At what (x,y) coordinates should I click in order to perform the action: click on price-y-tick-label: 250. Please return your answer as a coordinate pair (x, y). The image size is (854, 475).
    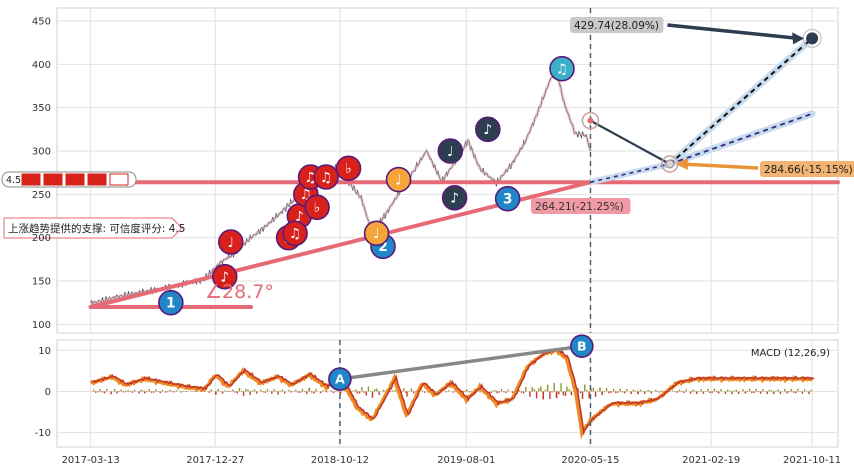
    Looking at the image, I should click on (41, 195).